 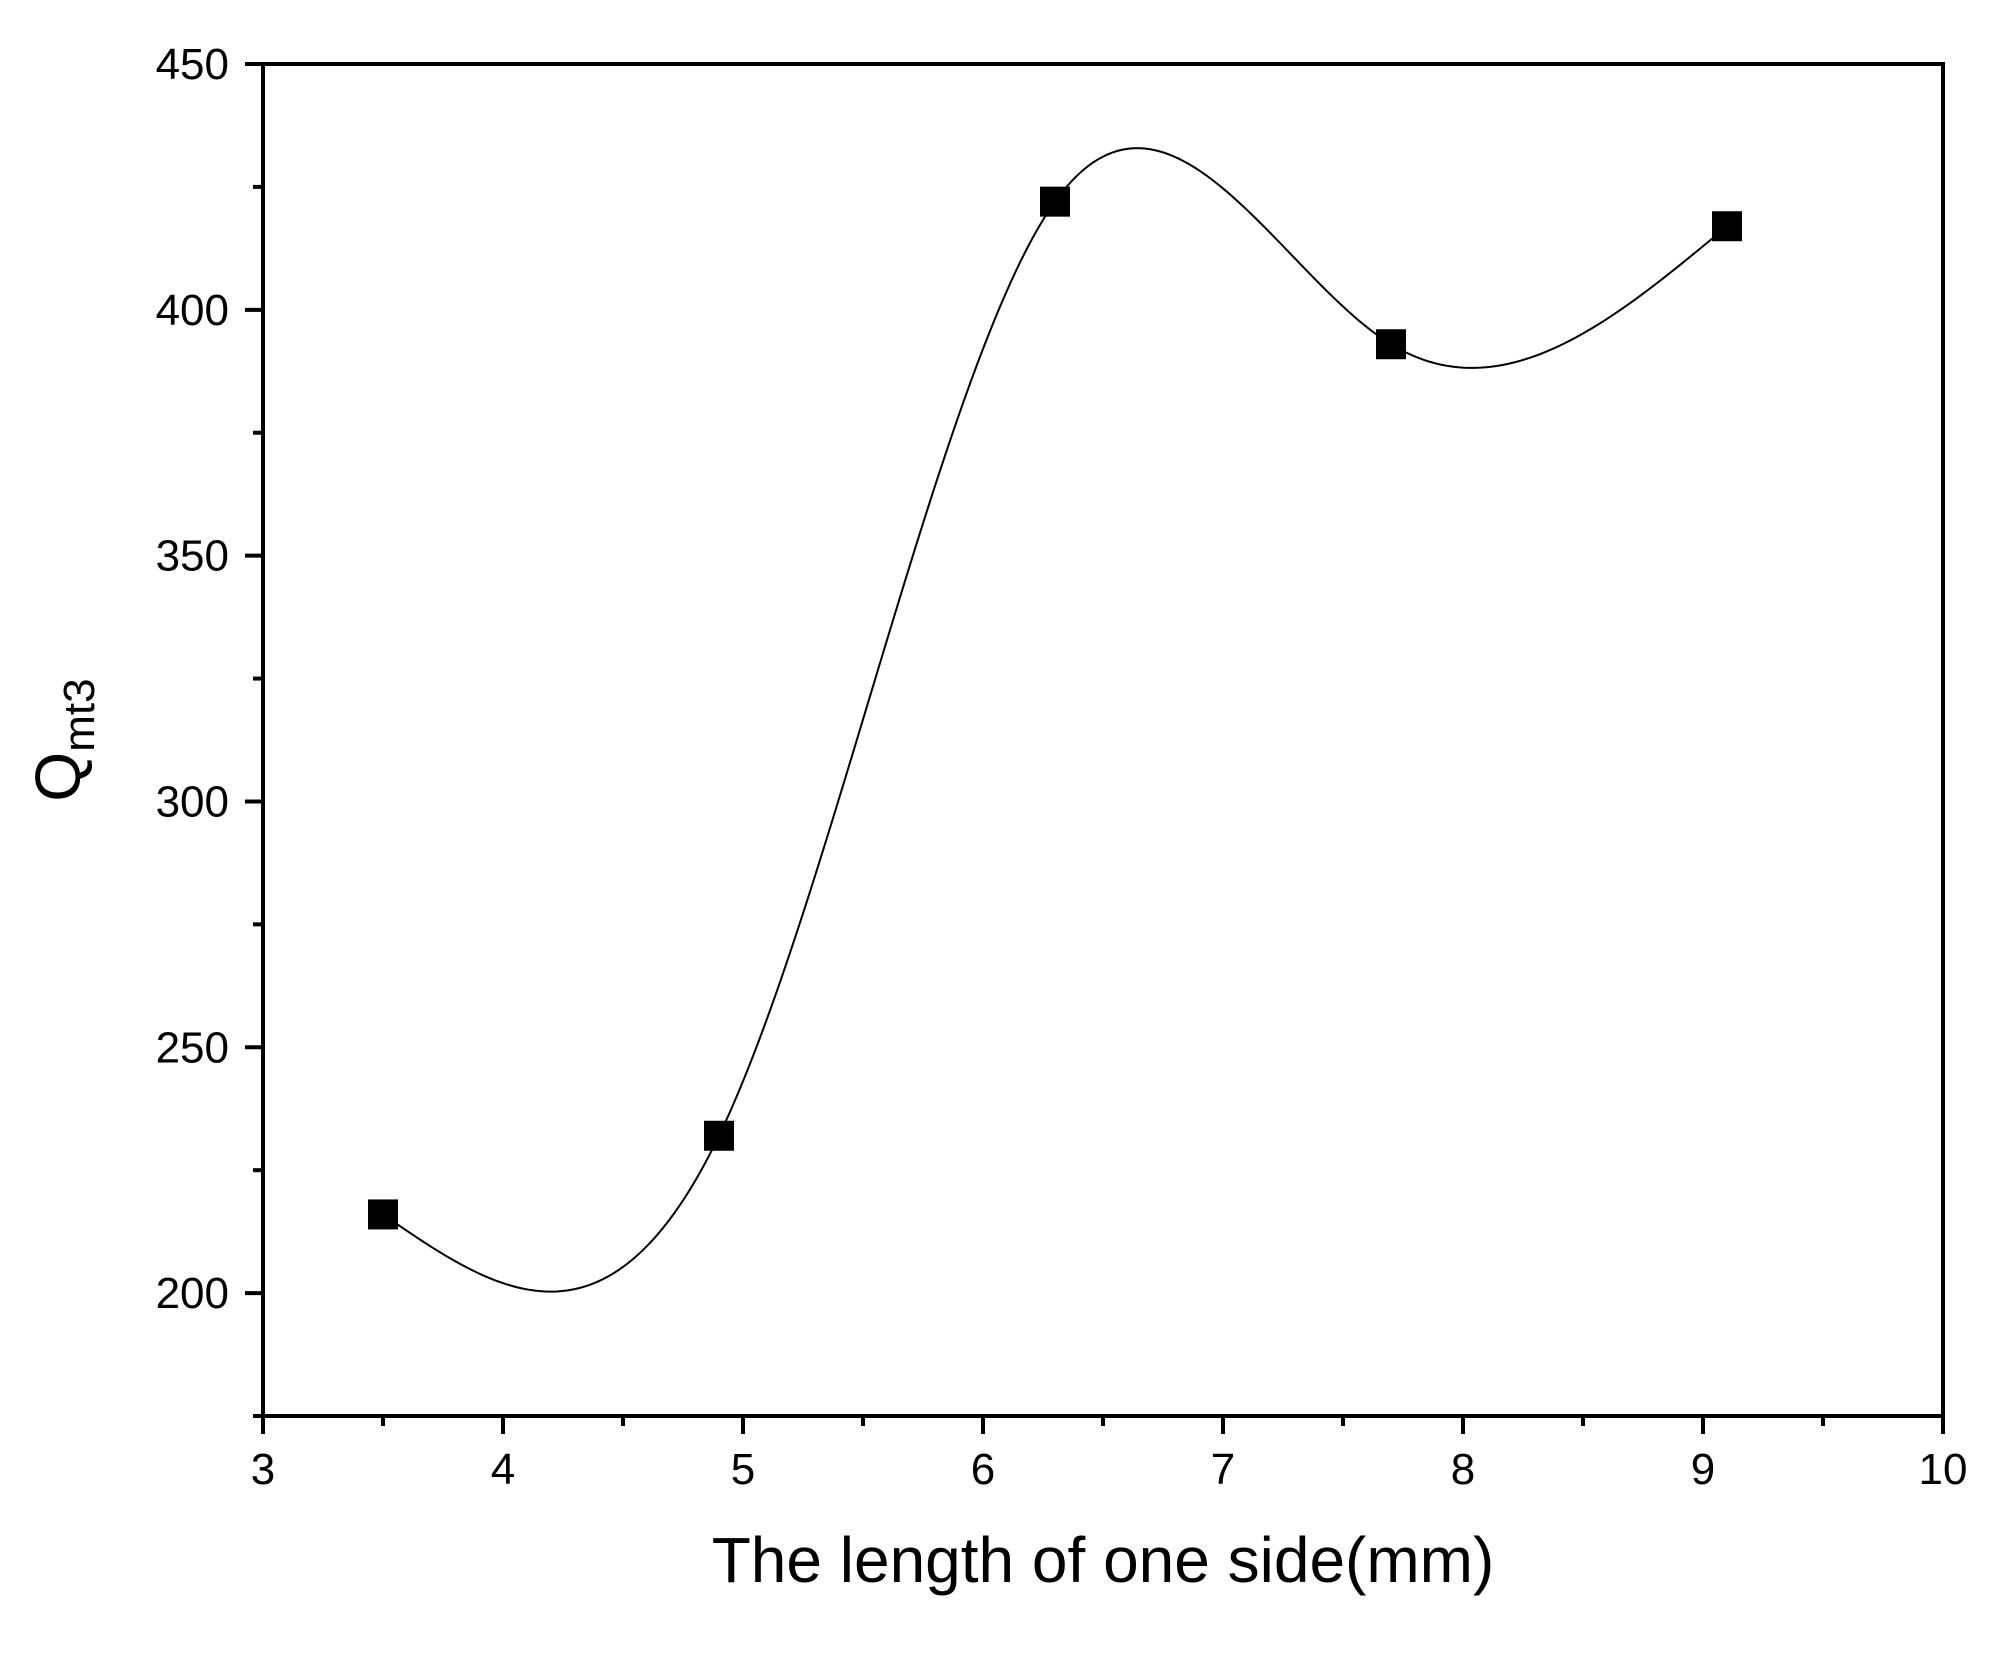 What do you see at coordinates (983, 1469) in the screenshot?
I see `x-tick-label: 6` at bounding box center [983, 1469].